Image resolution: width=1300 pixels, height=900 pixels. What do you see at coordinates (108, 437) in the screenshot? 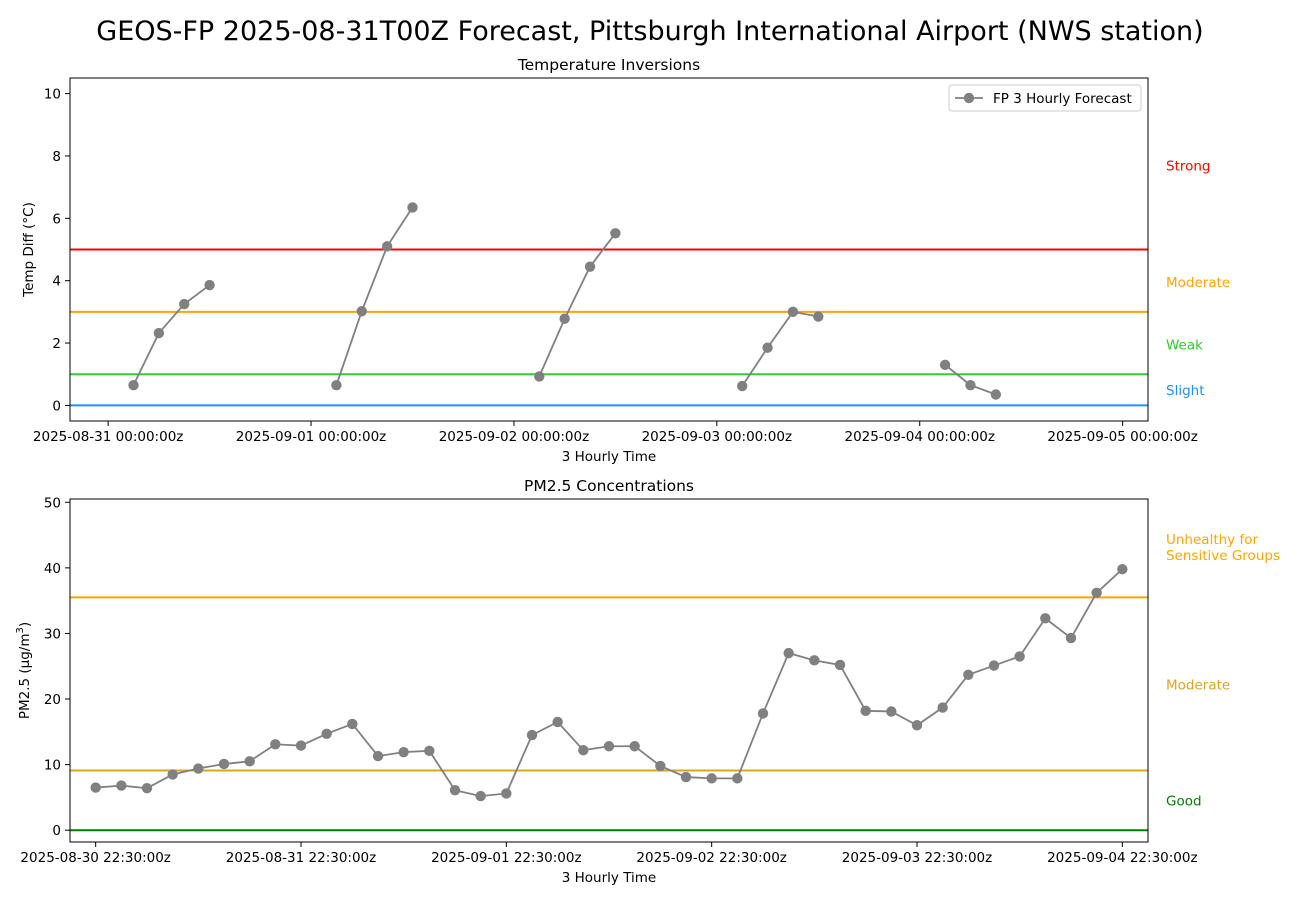
I see `x-tick-label: 2025-08-31 00:00:00z` at bounding box center [108, 437].